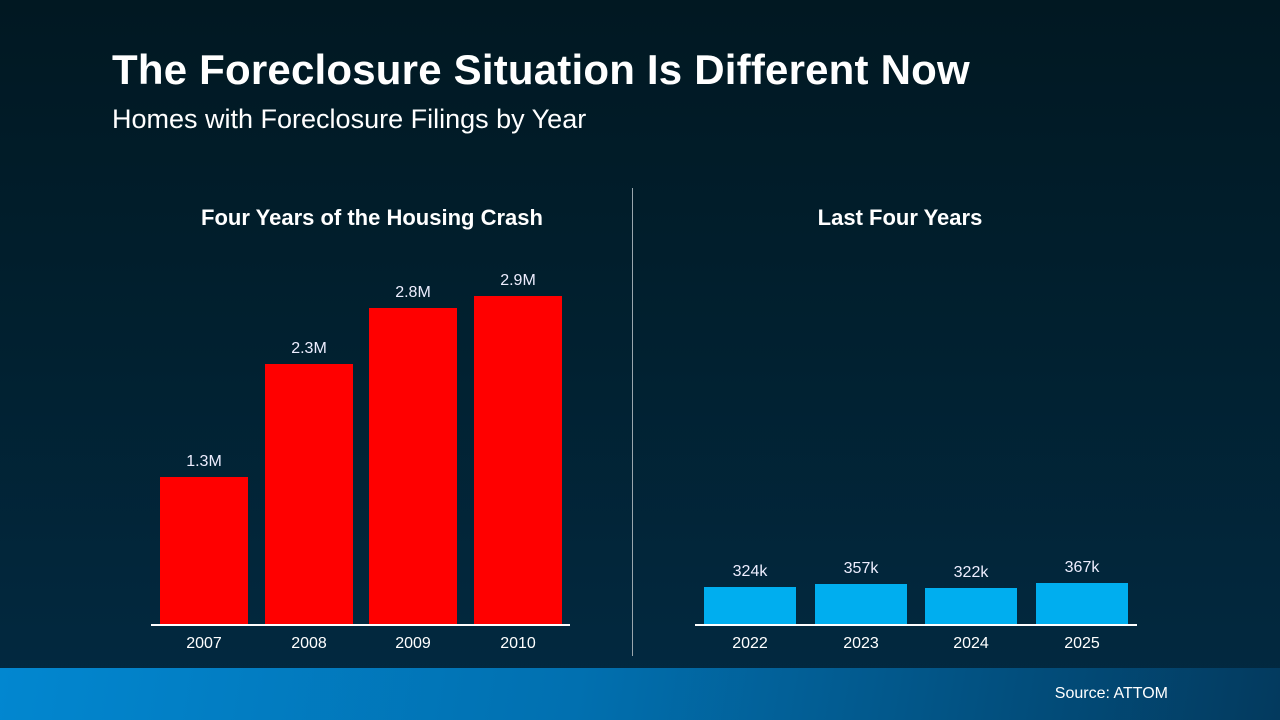 The width and height of the screenshot is (1280, 720). Describe the element at coordinates (518, 281) in the screenshot. I see `value-label-2010: 2.9M` at that location.